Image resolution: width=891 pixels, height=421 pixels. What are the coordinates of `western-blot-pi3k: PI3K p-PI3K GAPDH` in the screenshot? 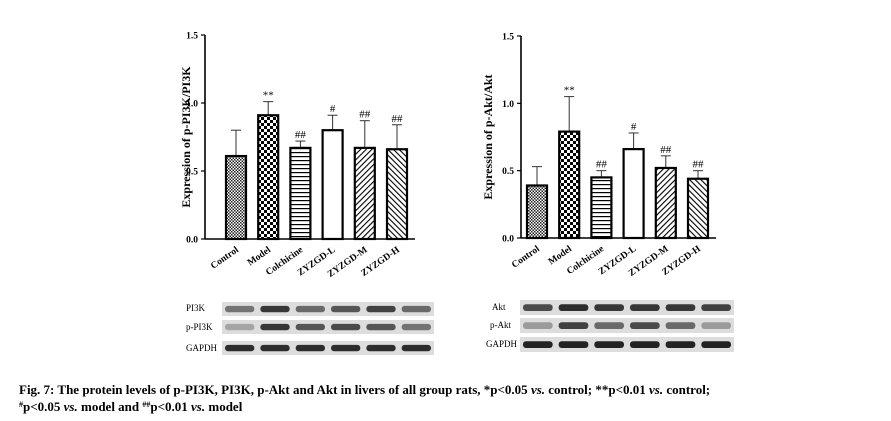 It's located at (310, 328).